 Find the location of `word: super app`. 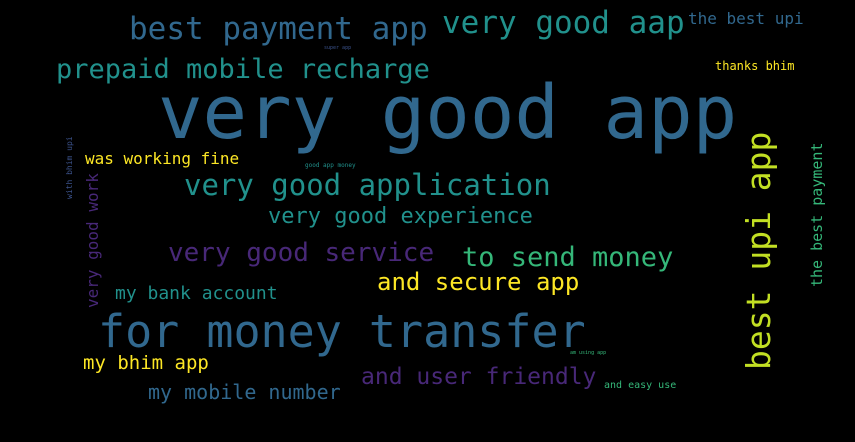

word: super app is located at coordinates (338, 48).